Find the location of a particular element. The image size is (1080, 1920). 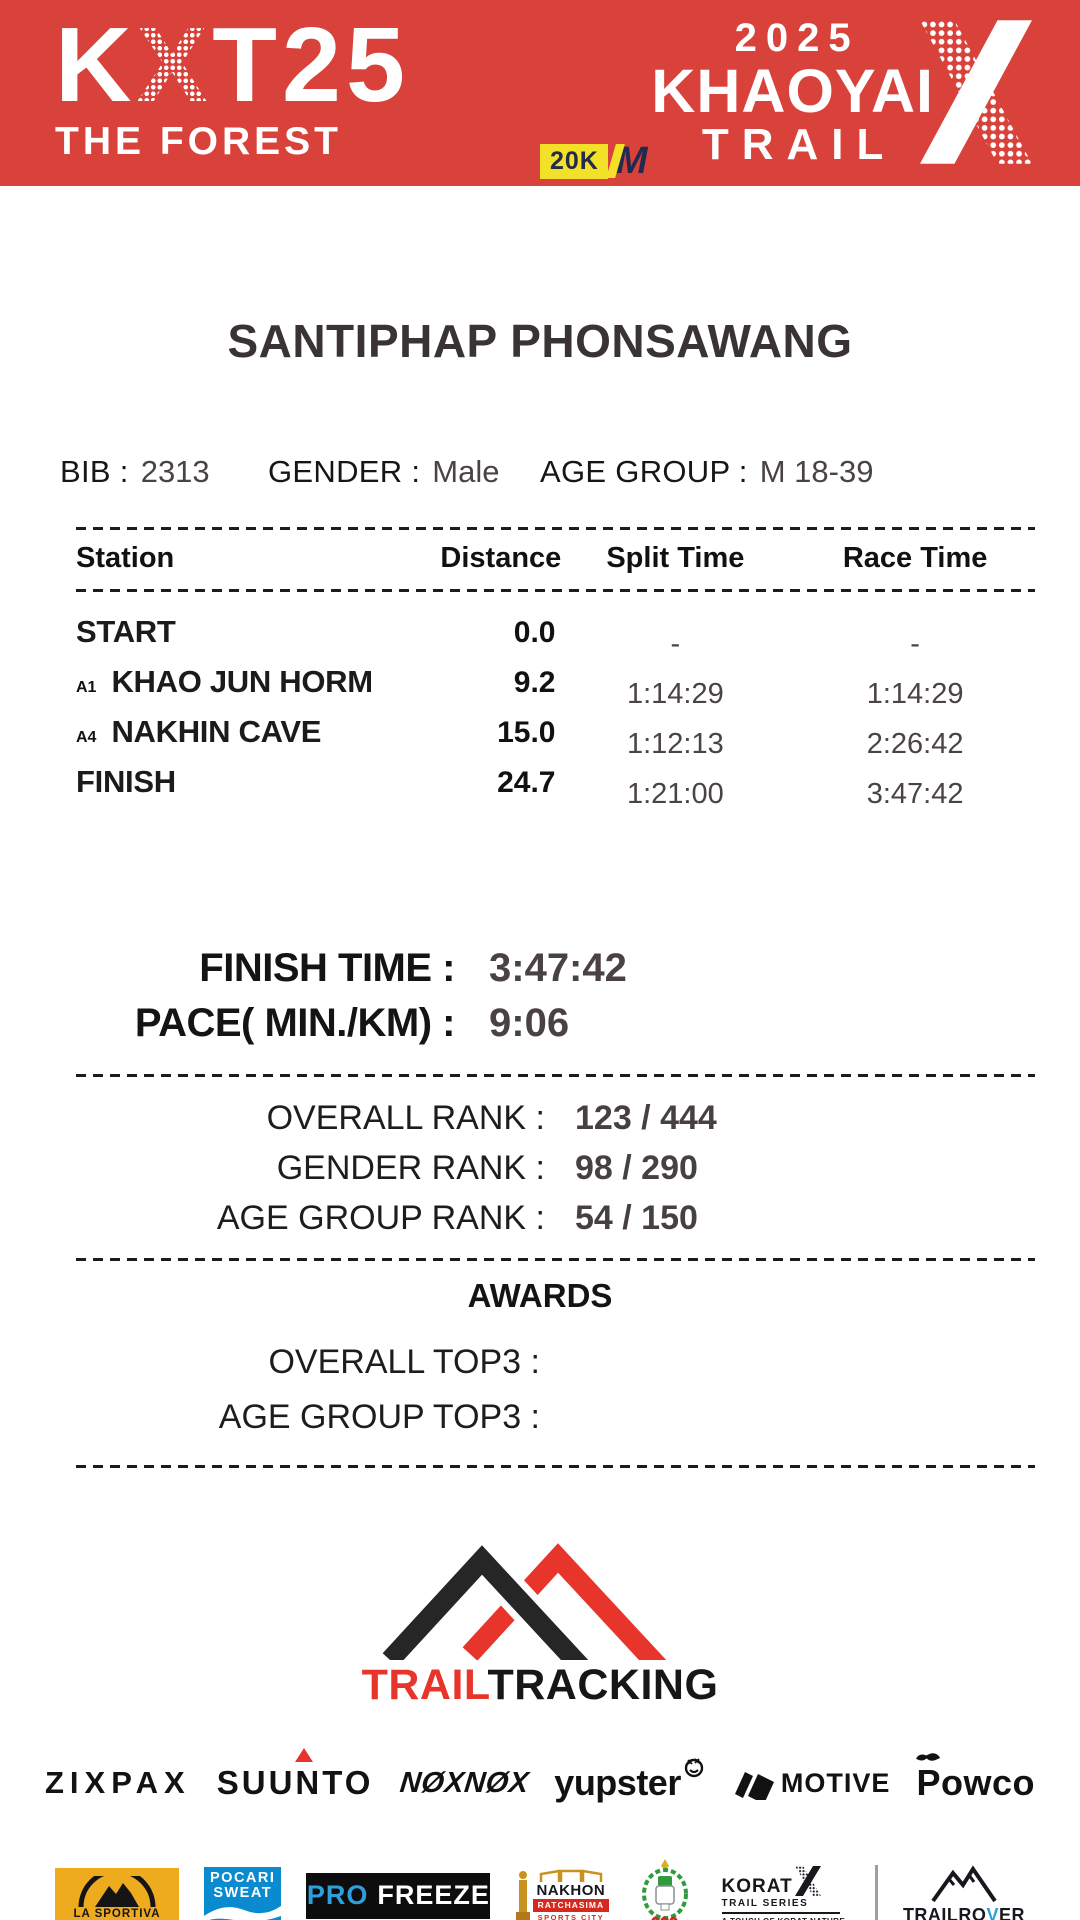

finish-time-row: FINISH TIME : 3:47:42 is located at coordinates (540, 968).